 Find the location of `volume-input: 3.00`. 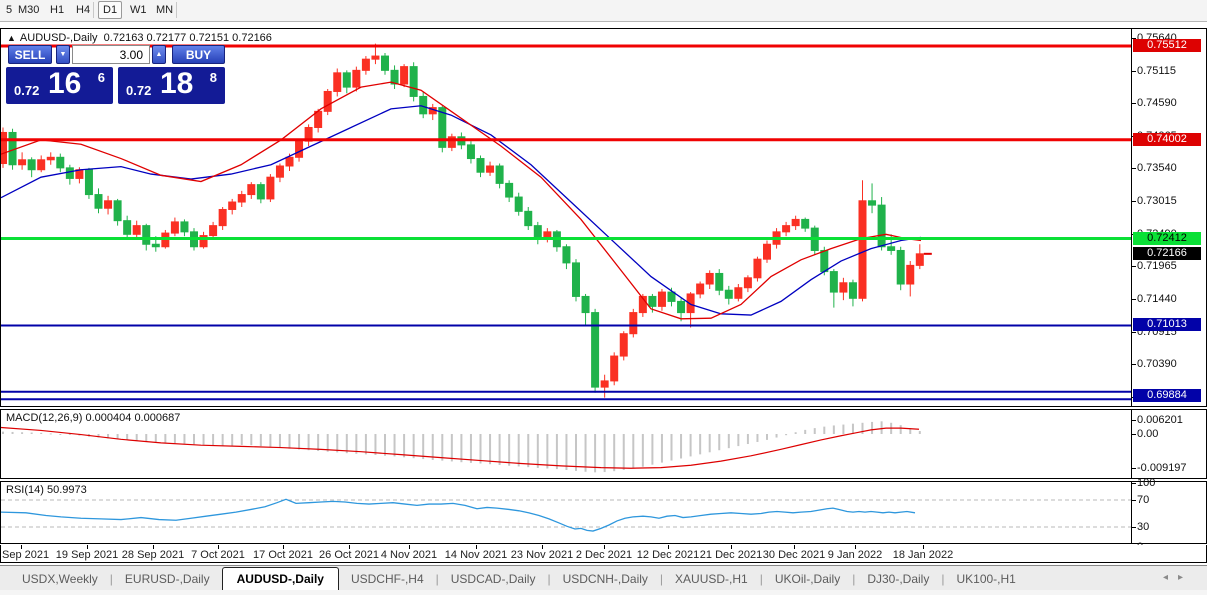

volume-input: 3.00 is located at coordinates (111, 54).